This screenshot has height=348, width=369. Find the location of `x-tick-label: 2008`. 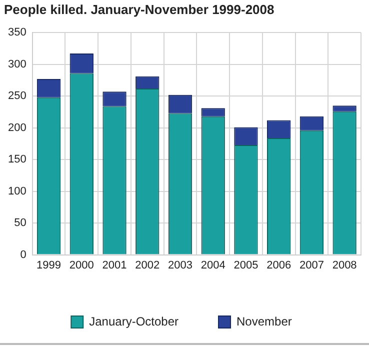

x-tick-label: 2008 is located at coordinates (344, 265).